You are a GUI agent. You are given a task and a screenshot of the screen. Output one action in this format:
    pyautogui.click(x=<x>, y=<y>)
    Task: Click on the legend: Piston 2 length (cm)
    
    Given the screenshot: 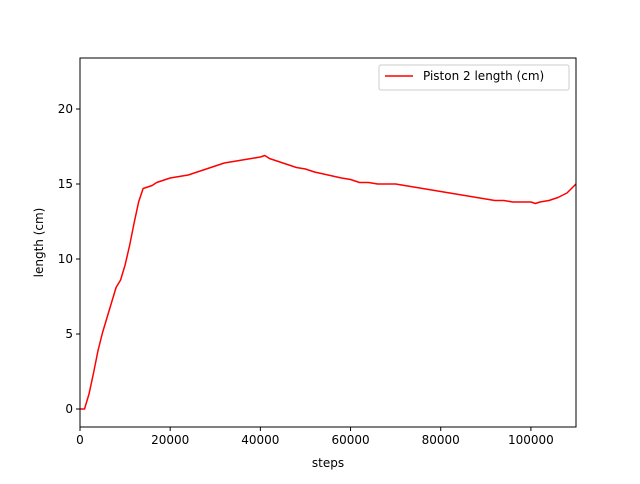 What is the action you would take?
    pyautogui.click(x=474, y=77)
    